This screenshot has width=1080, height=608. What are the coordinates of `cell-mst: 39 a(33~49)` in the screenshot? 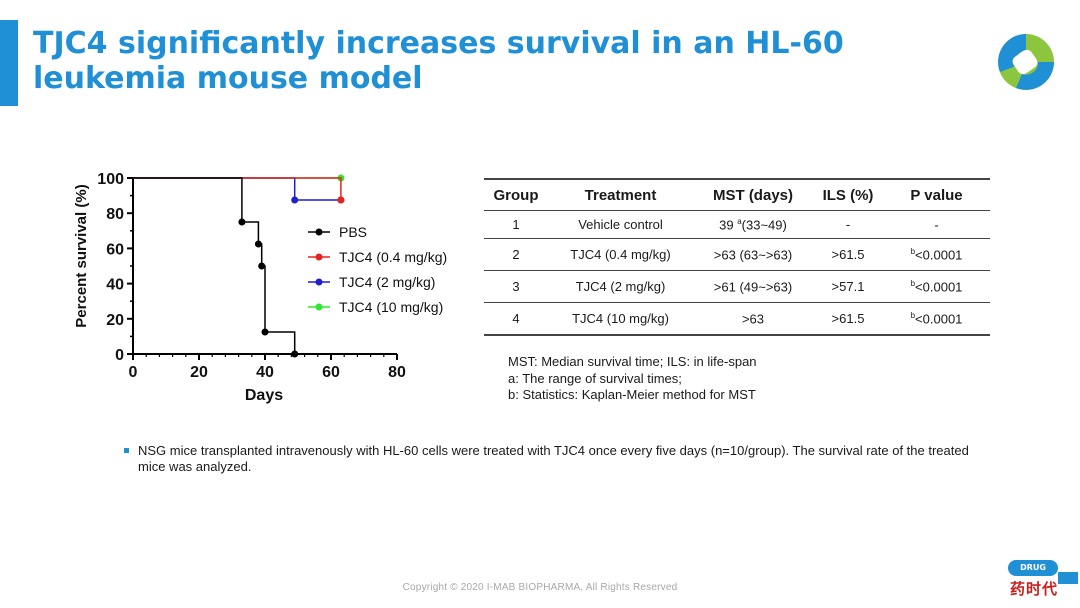 It's located at (753, 224).